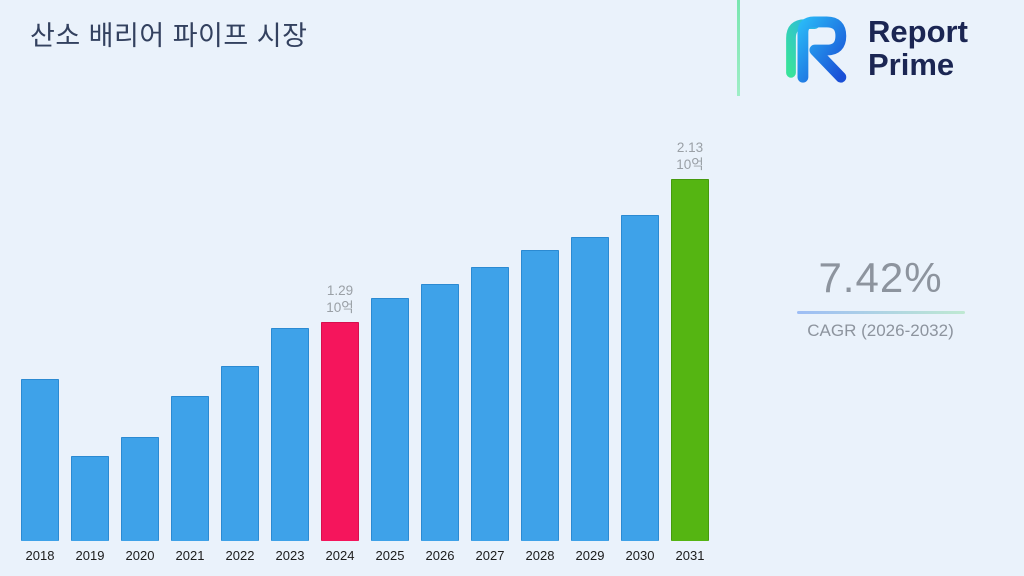 The width and height of the screenshot is (1024, 576). What do you see at coordinates (440, 412) in the screenshot?
I see `bar-2026` at bounding box center [440, 412].